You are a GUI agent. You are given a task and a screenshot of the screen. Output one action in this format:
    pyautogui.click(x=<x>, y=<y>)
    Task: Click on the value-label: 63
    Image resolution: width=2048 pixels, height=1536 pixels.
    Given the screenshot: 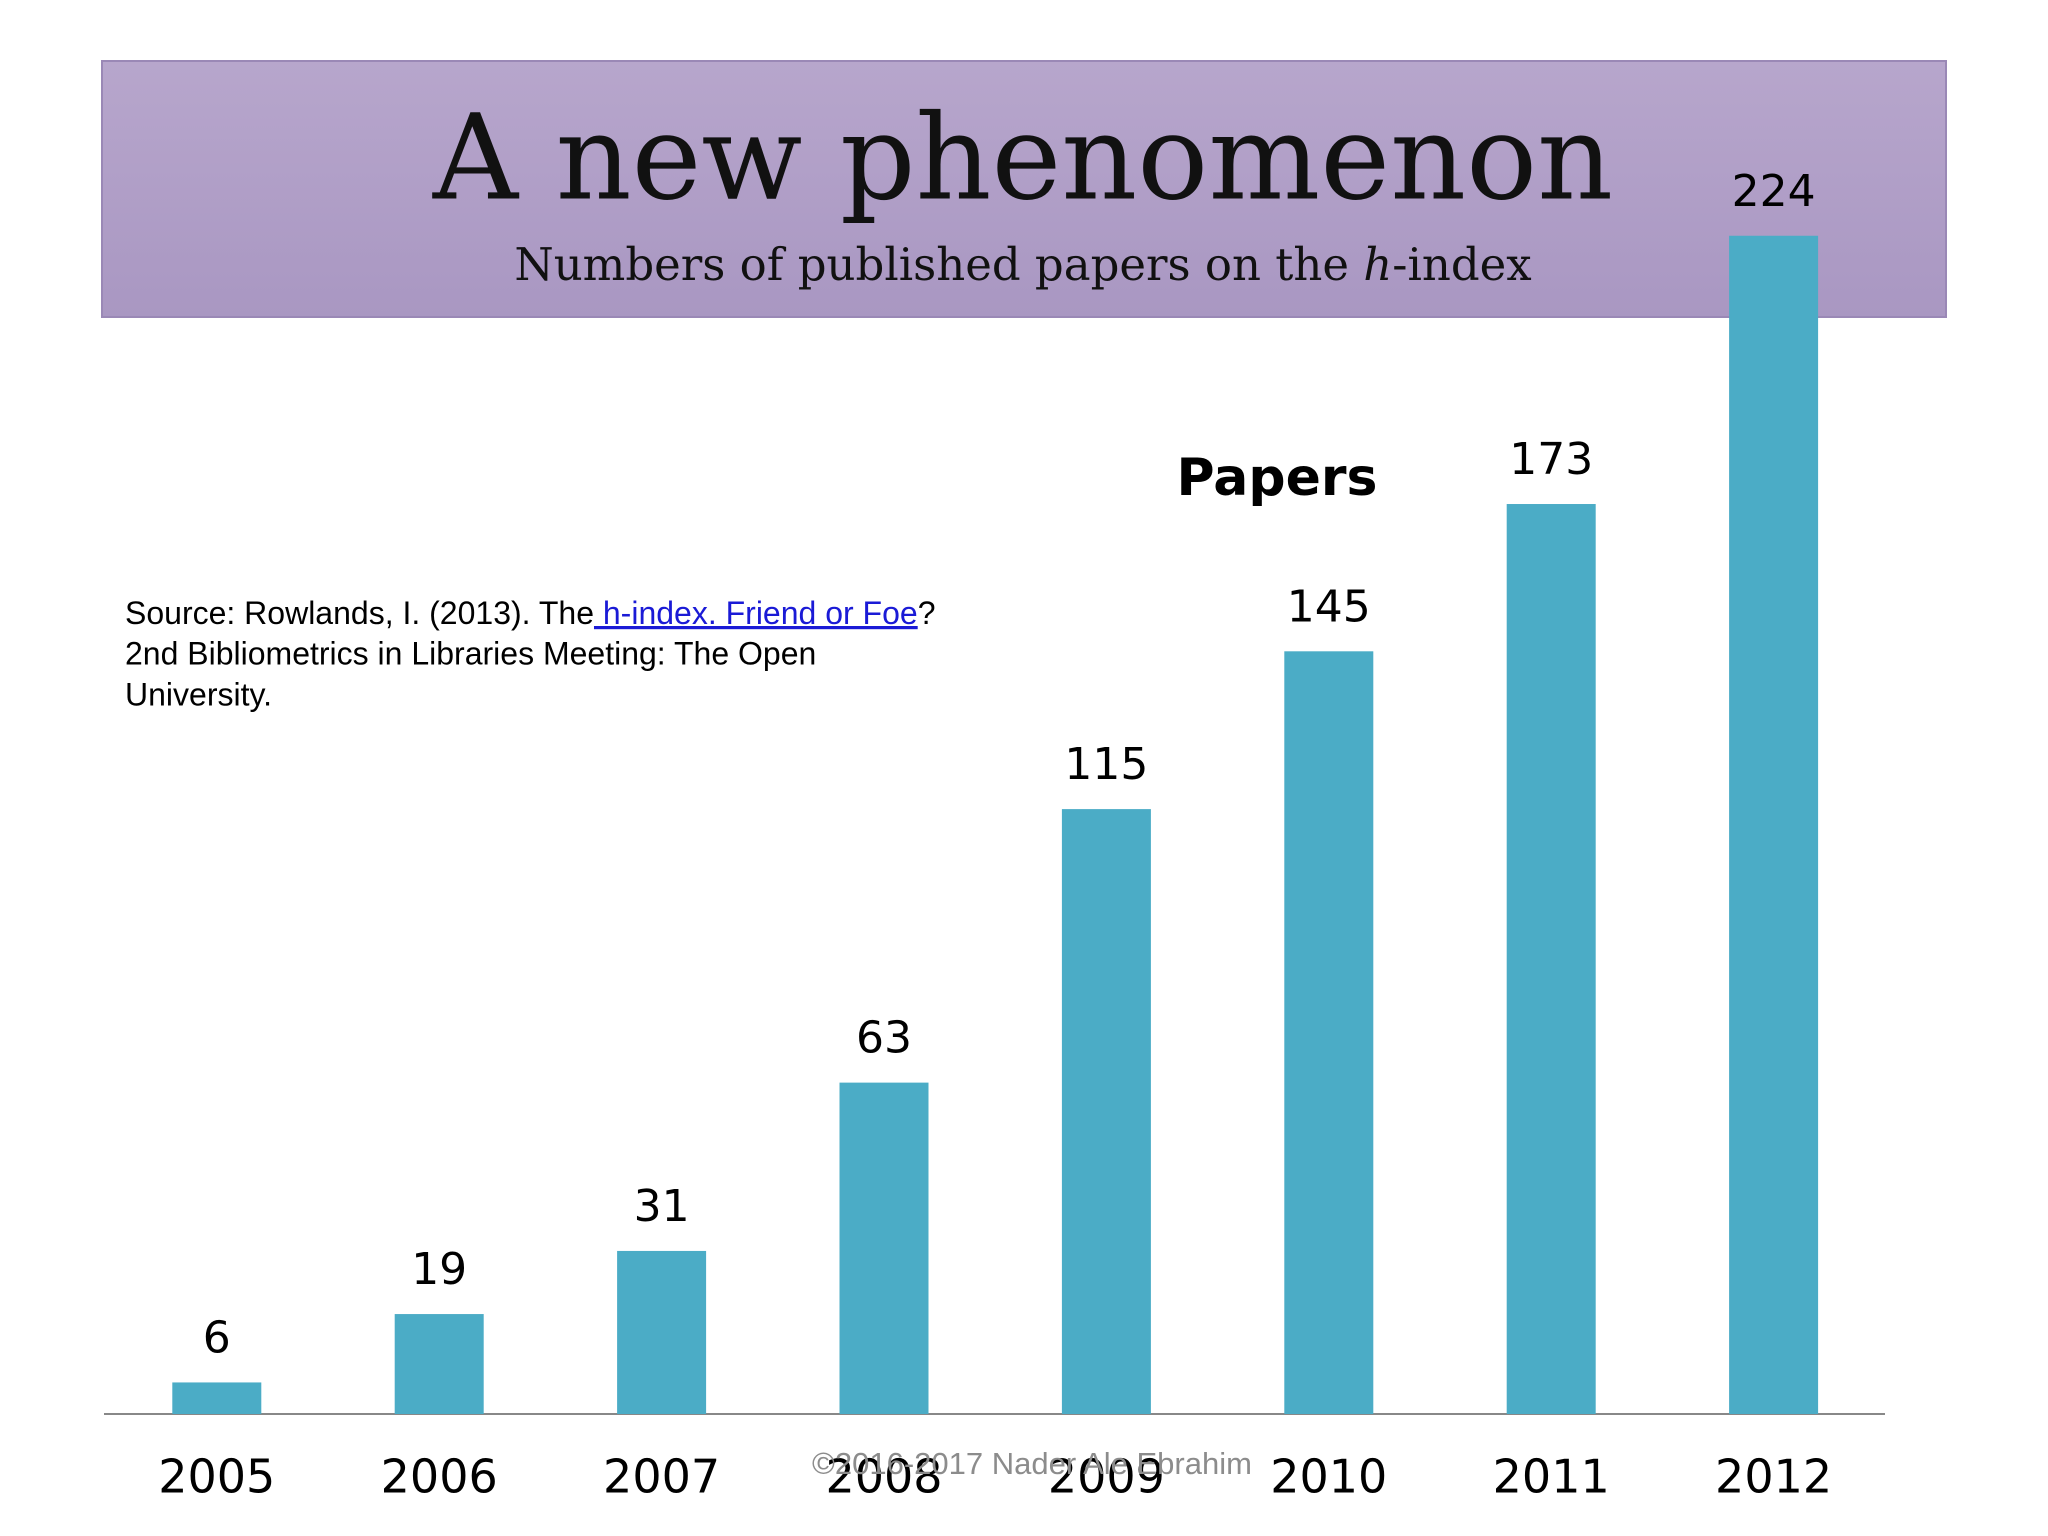 What is the action you would take?
    pyautogui.click(x=884, y=1038)
    